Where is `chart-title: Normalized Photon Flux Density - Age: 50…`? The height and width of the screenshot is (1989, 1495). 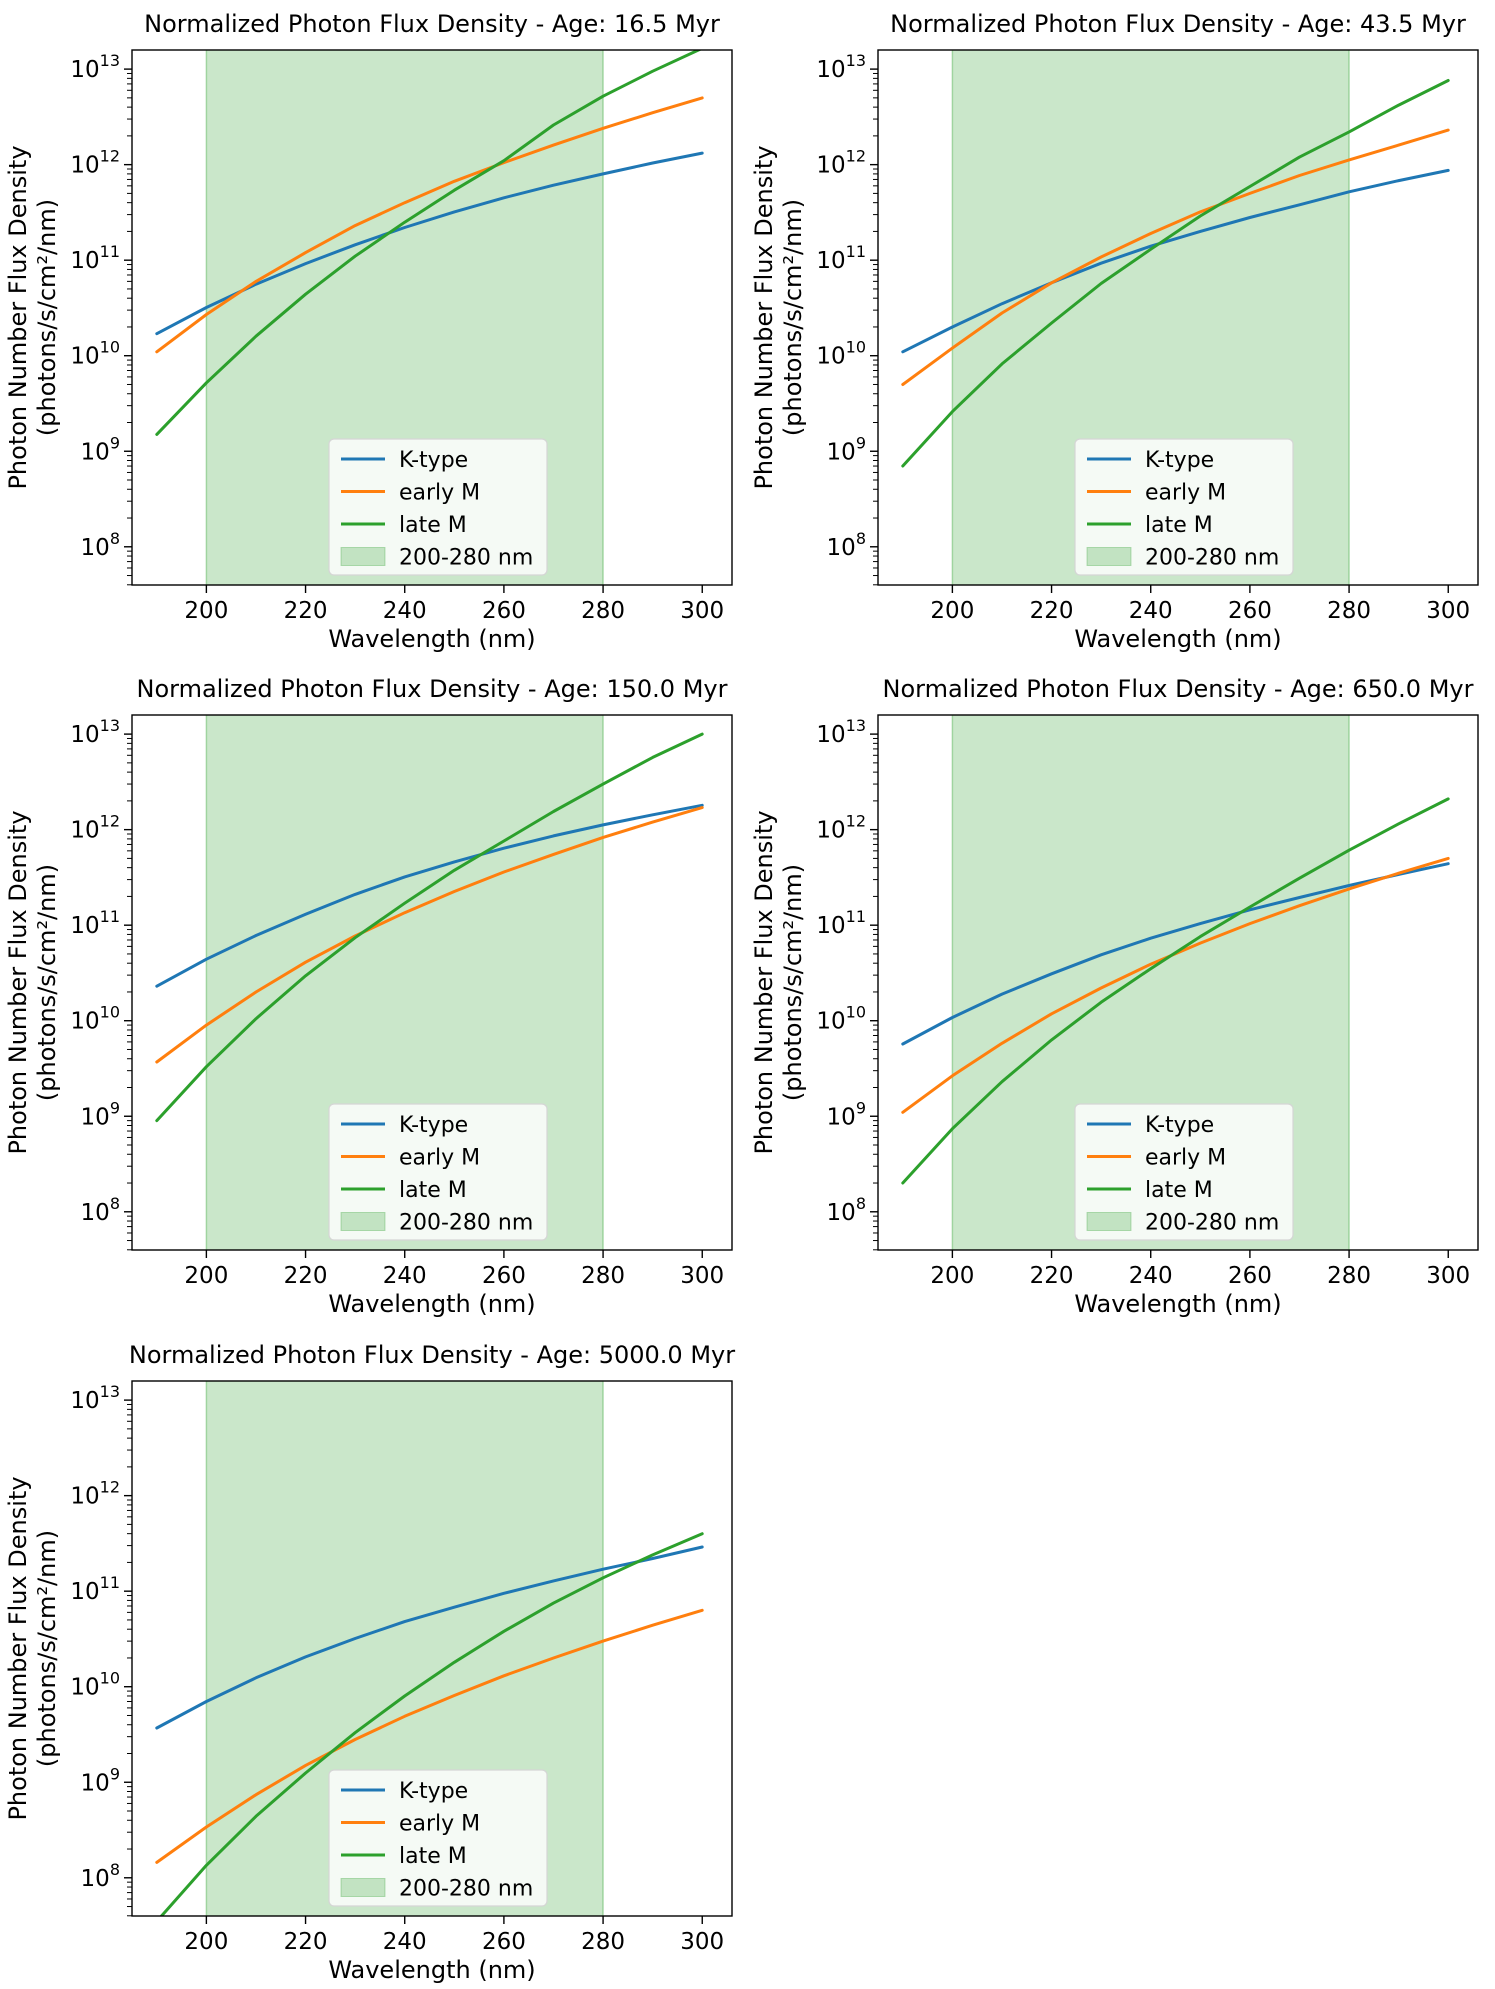 chart-title: Normalized Photon Flux Density - Age: 50… is located at coordinates (432, 1355).